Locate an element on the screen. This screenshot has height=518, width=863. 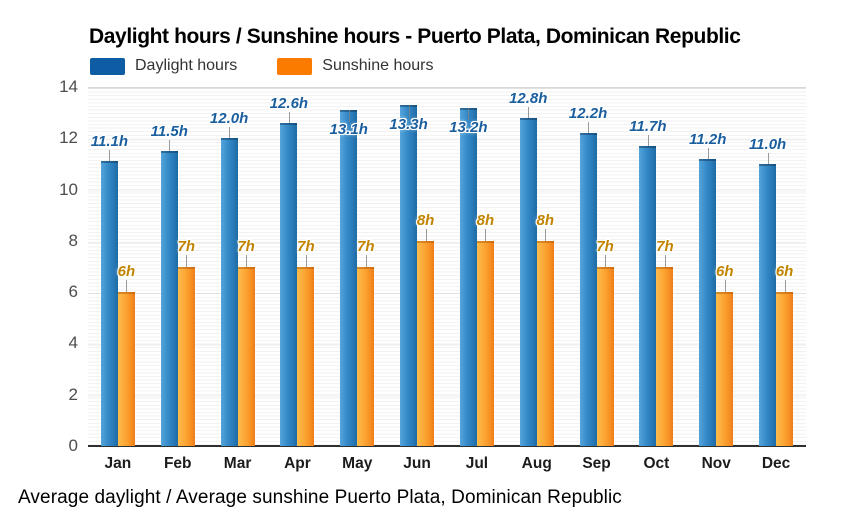
x-axis-label: Sep is located at coordinates (596, 463).